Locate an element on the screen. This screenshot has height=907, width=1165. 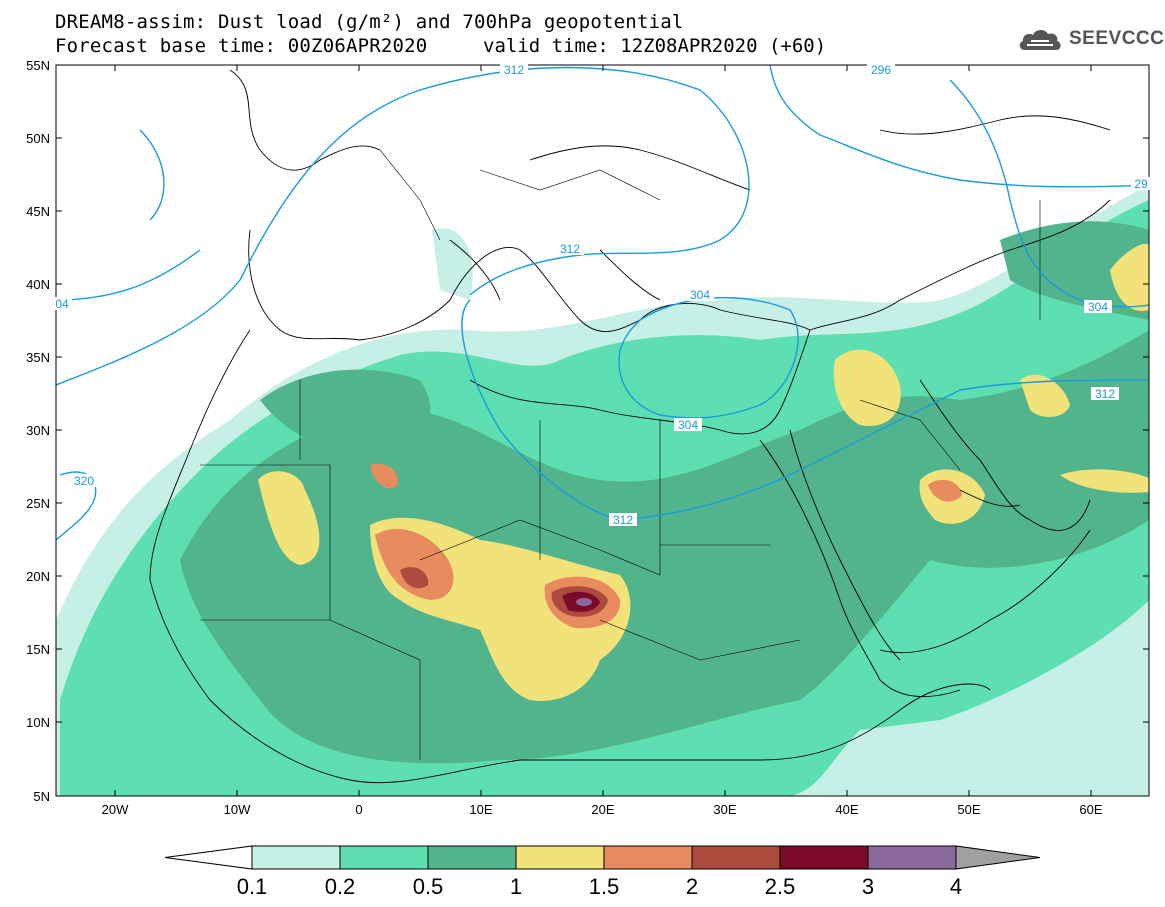
forecast-base-time: Forecast base time: 00Z06APR2020 is located at coordinates (241, 46).